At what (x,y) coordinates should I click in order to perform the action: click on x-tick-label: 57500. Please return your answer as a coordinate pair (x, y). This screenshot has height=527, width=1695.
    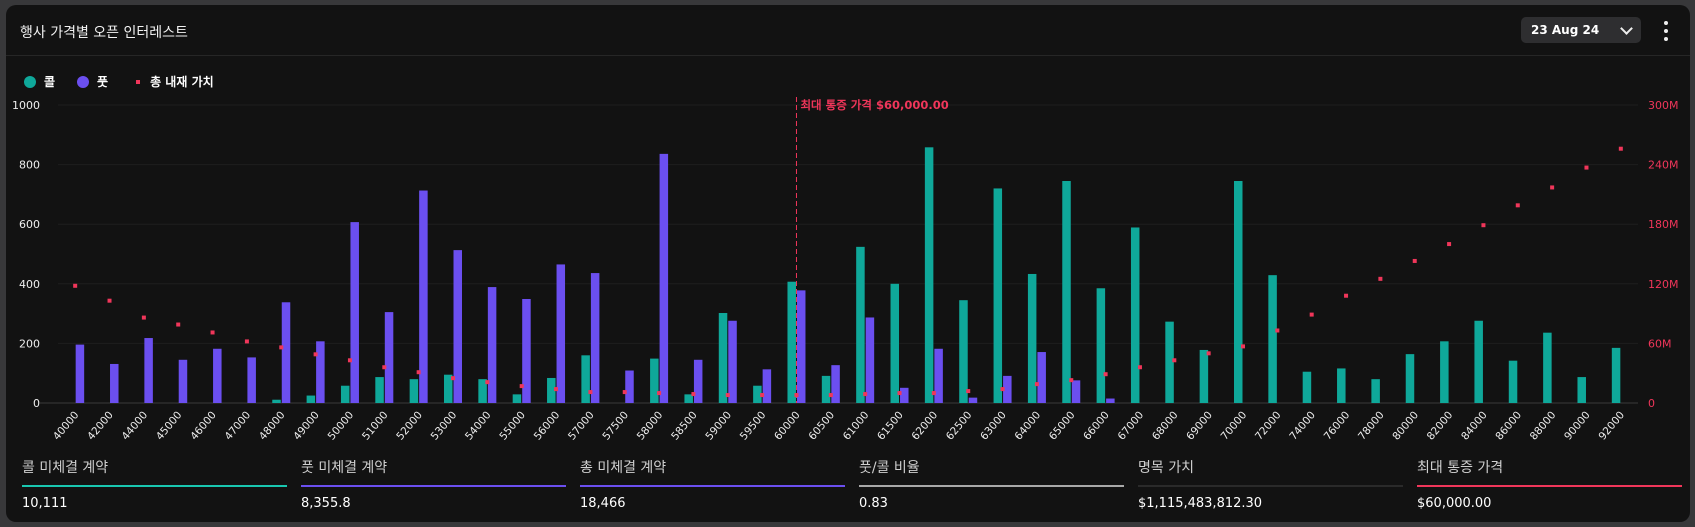
    Looking at the image, I should click on (615, 425).